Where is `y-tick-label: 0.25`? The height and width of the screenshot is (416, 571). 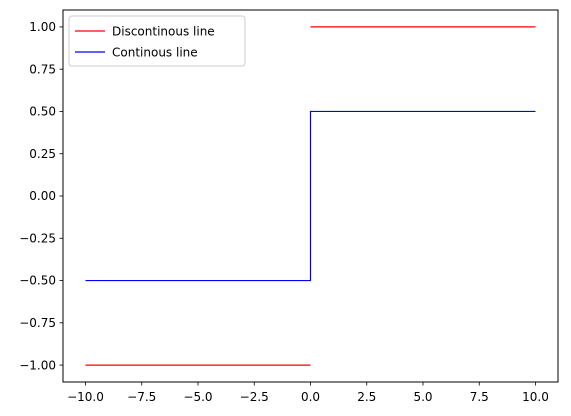 y-tick-label: 0.25 is located at coordinates (42, 154).